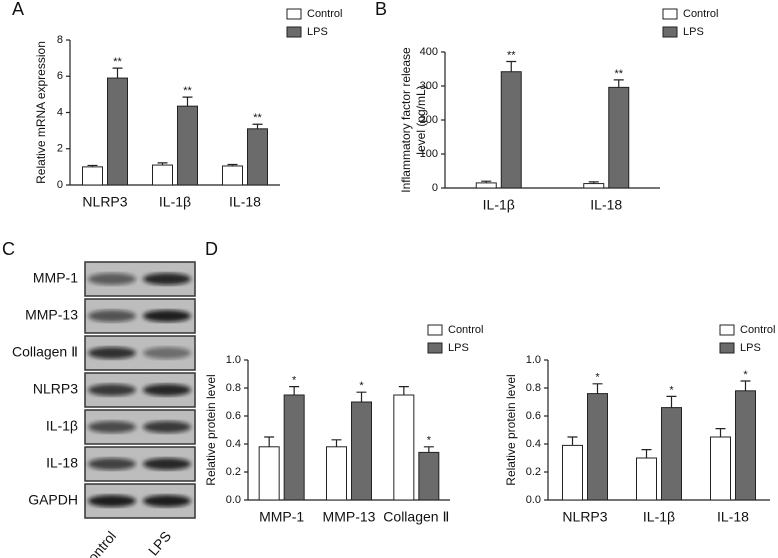 The height and width of the screenshot is (558, 778). What do you see at coordinates (733, 517) in the screenshot?
I see `x-tick-label: IL-18` at bounding box center [733, 517].